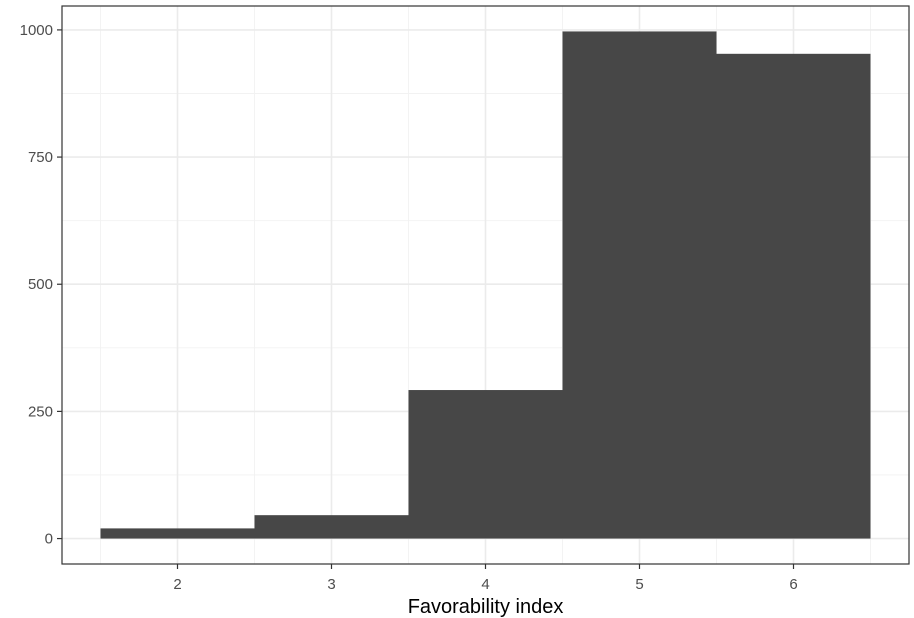 This screenshot has height=618, width=914. What do you see at coordinates (639, 584) in the screenshot?
I see `x-tick-label: 5` at bounding box center [639, 584].